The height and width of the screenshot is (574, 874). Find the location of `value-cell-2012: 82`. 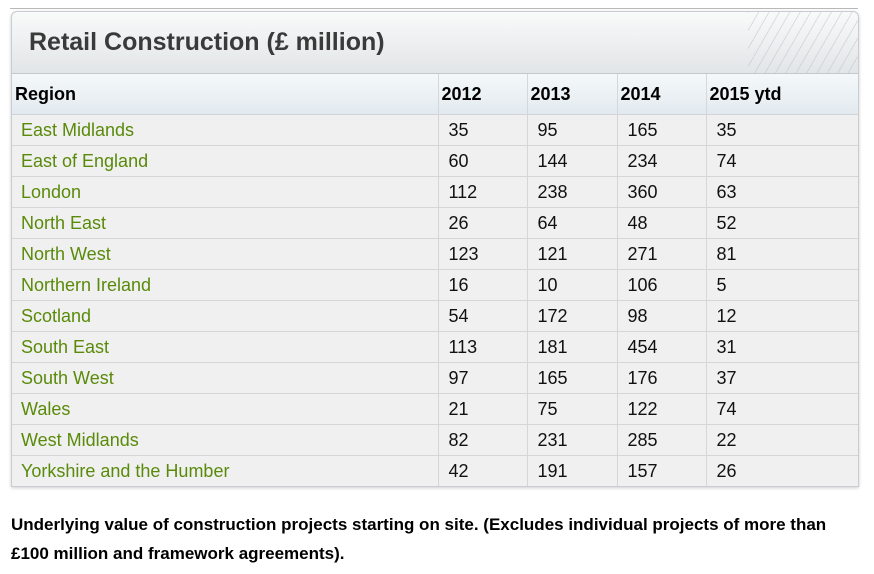

value-cell-2012: 82 is located at coordinates (483, 440).